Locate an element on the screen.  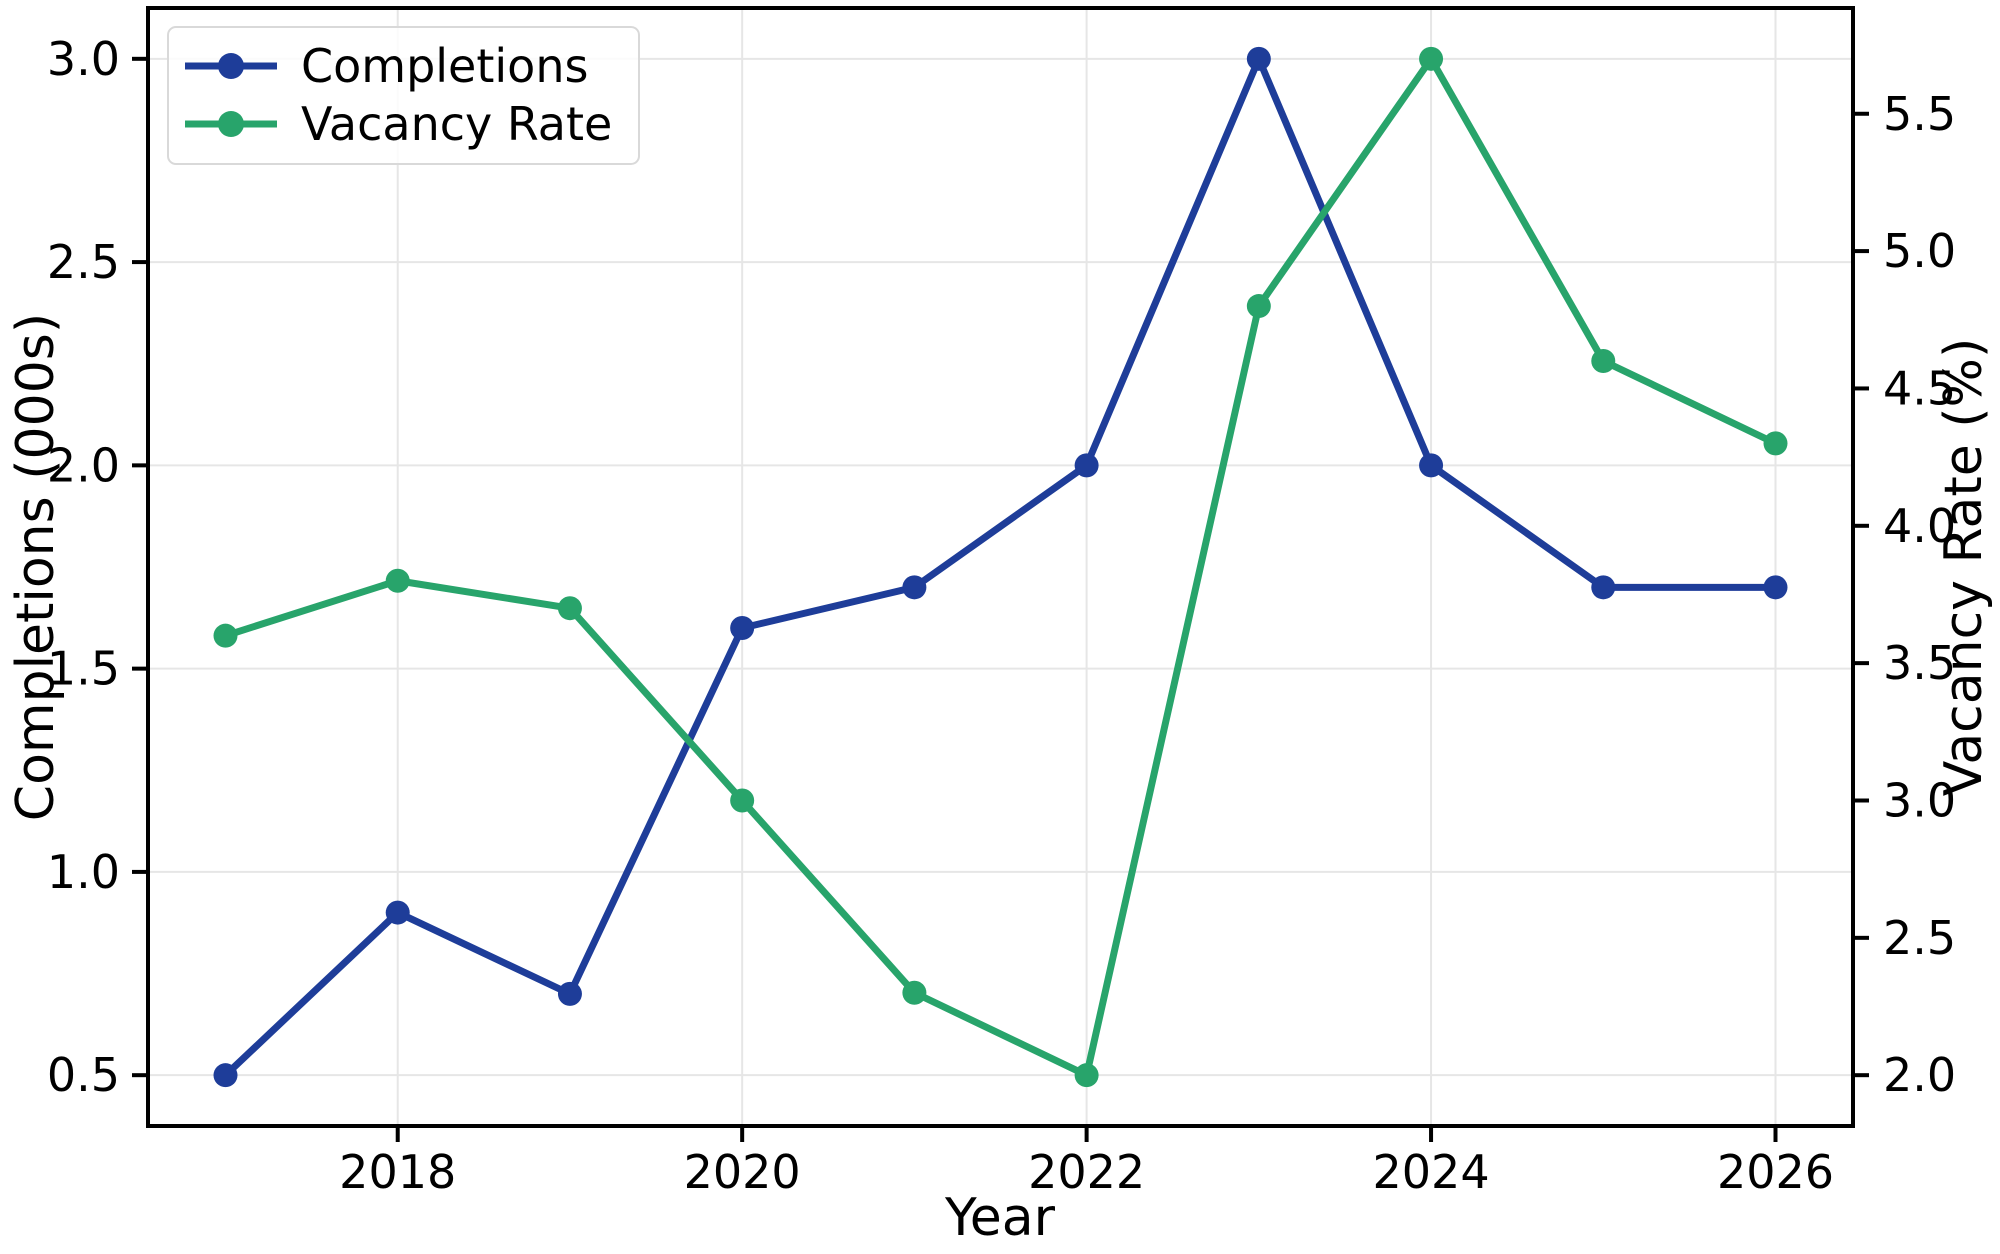
right-y-tick-label: 2.0 is located at coordinates (1919, 1075).